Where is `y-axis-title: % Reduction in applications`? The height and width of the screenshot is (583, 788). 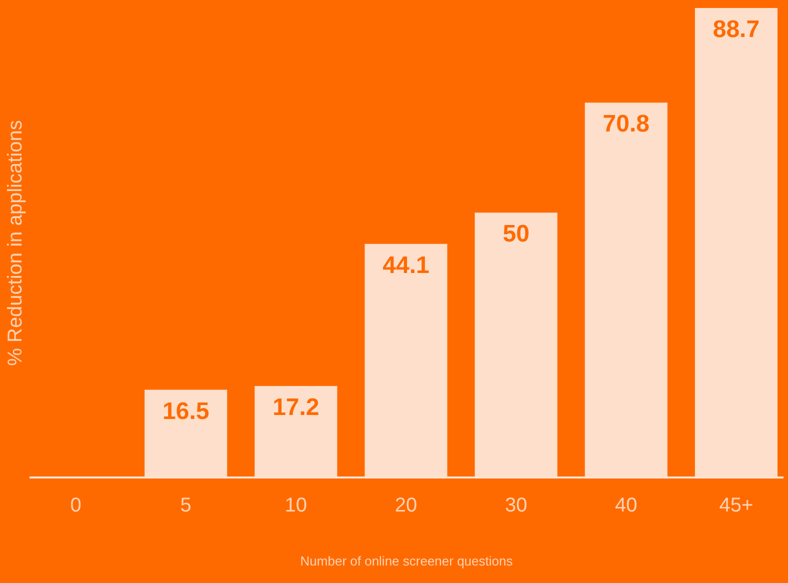 y-axis-title: % Reduction in applications is located at coordinates (15, 243).